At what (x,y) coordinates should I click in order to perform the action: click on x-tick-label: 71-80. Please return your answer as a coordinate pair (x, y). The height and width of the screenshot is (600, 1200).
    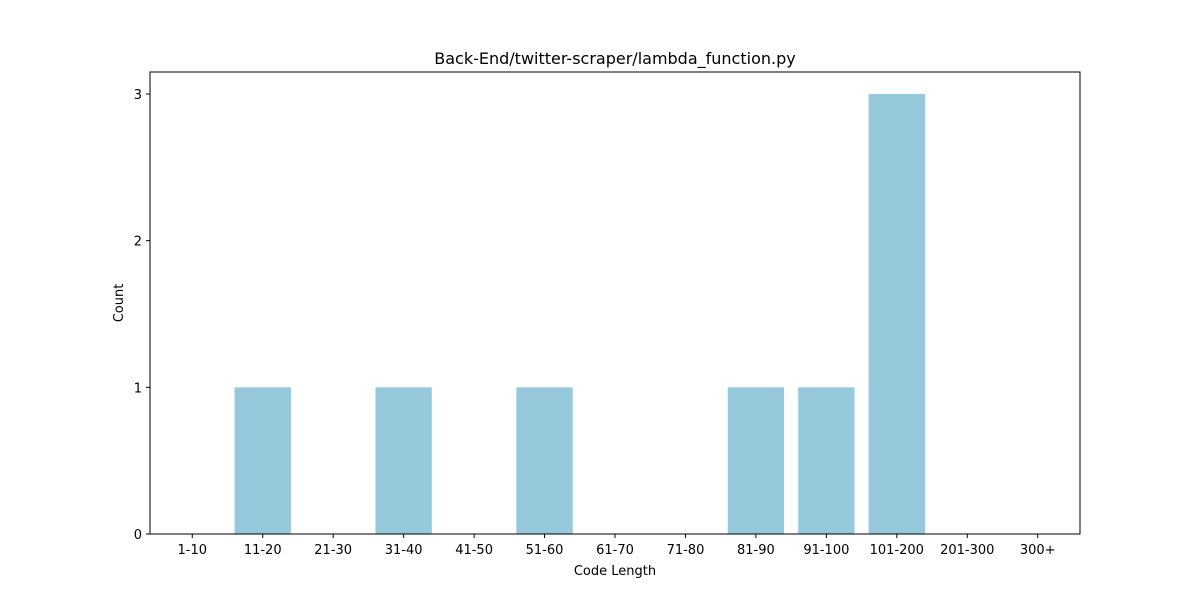
    Looking at the image, I should click on (686, 550).